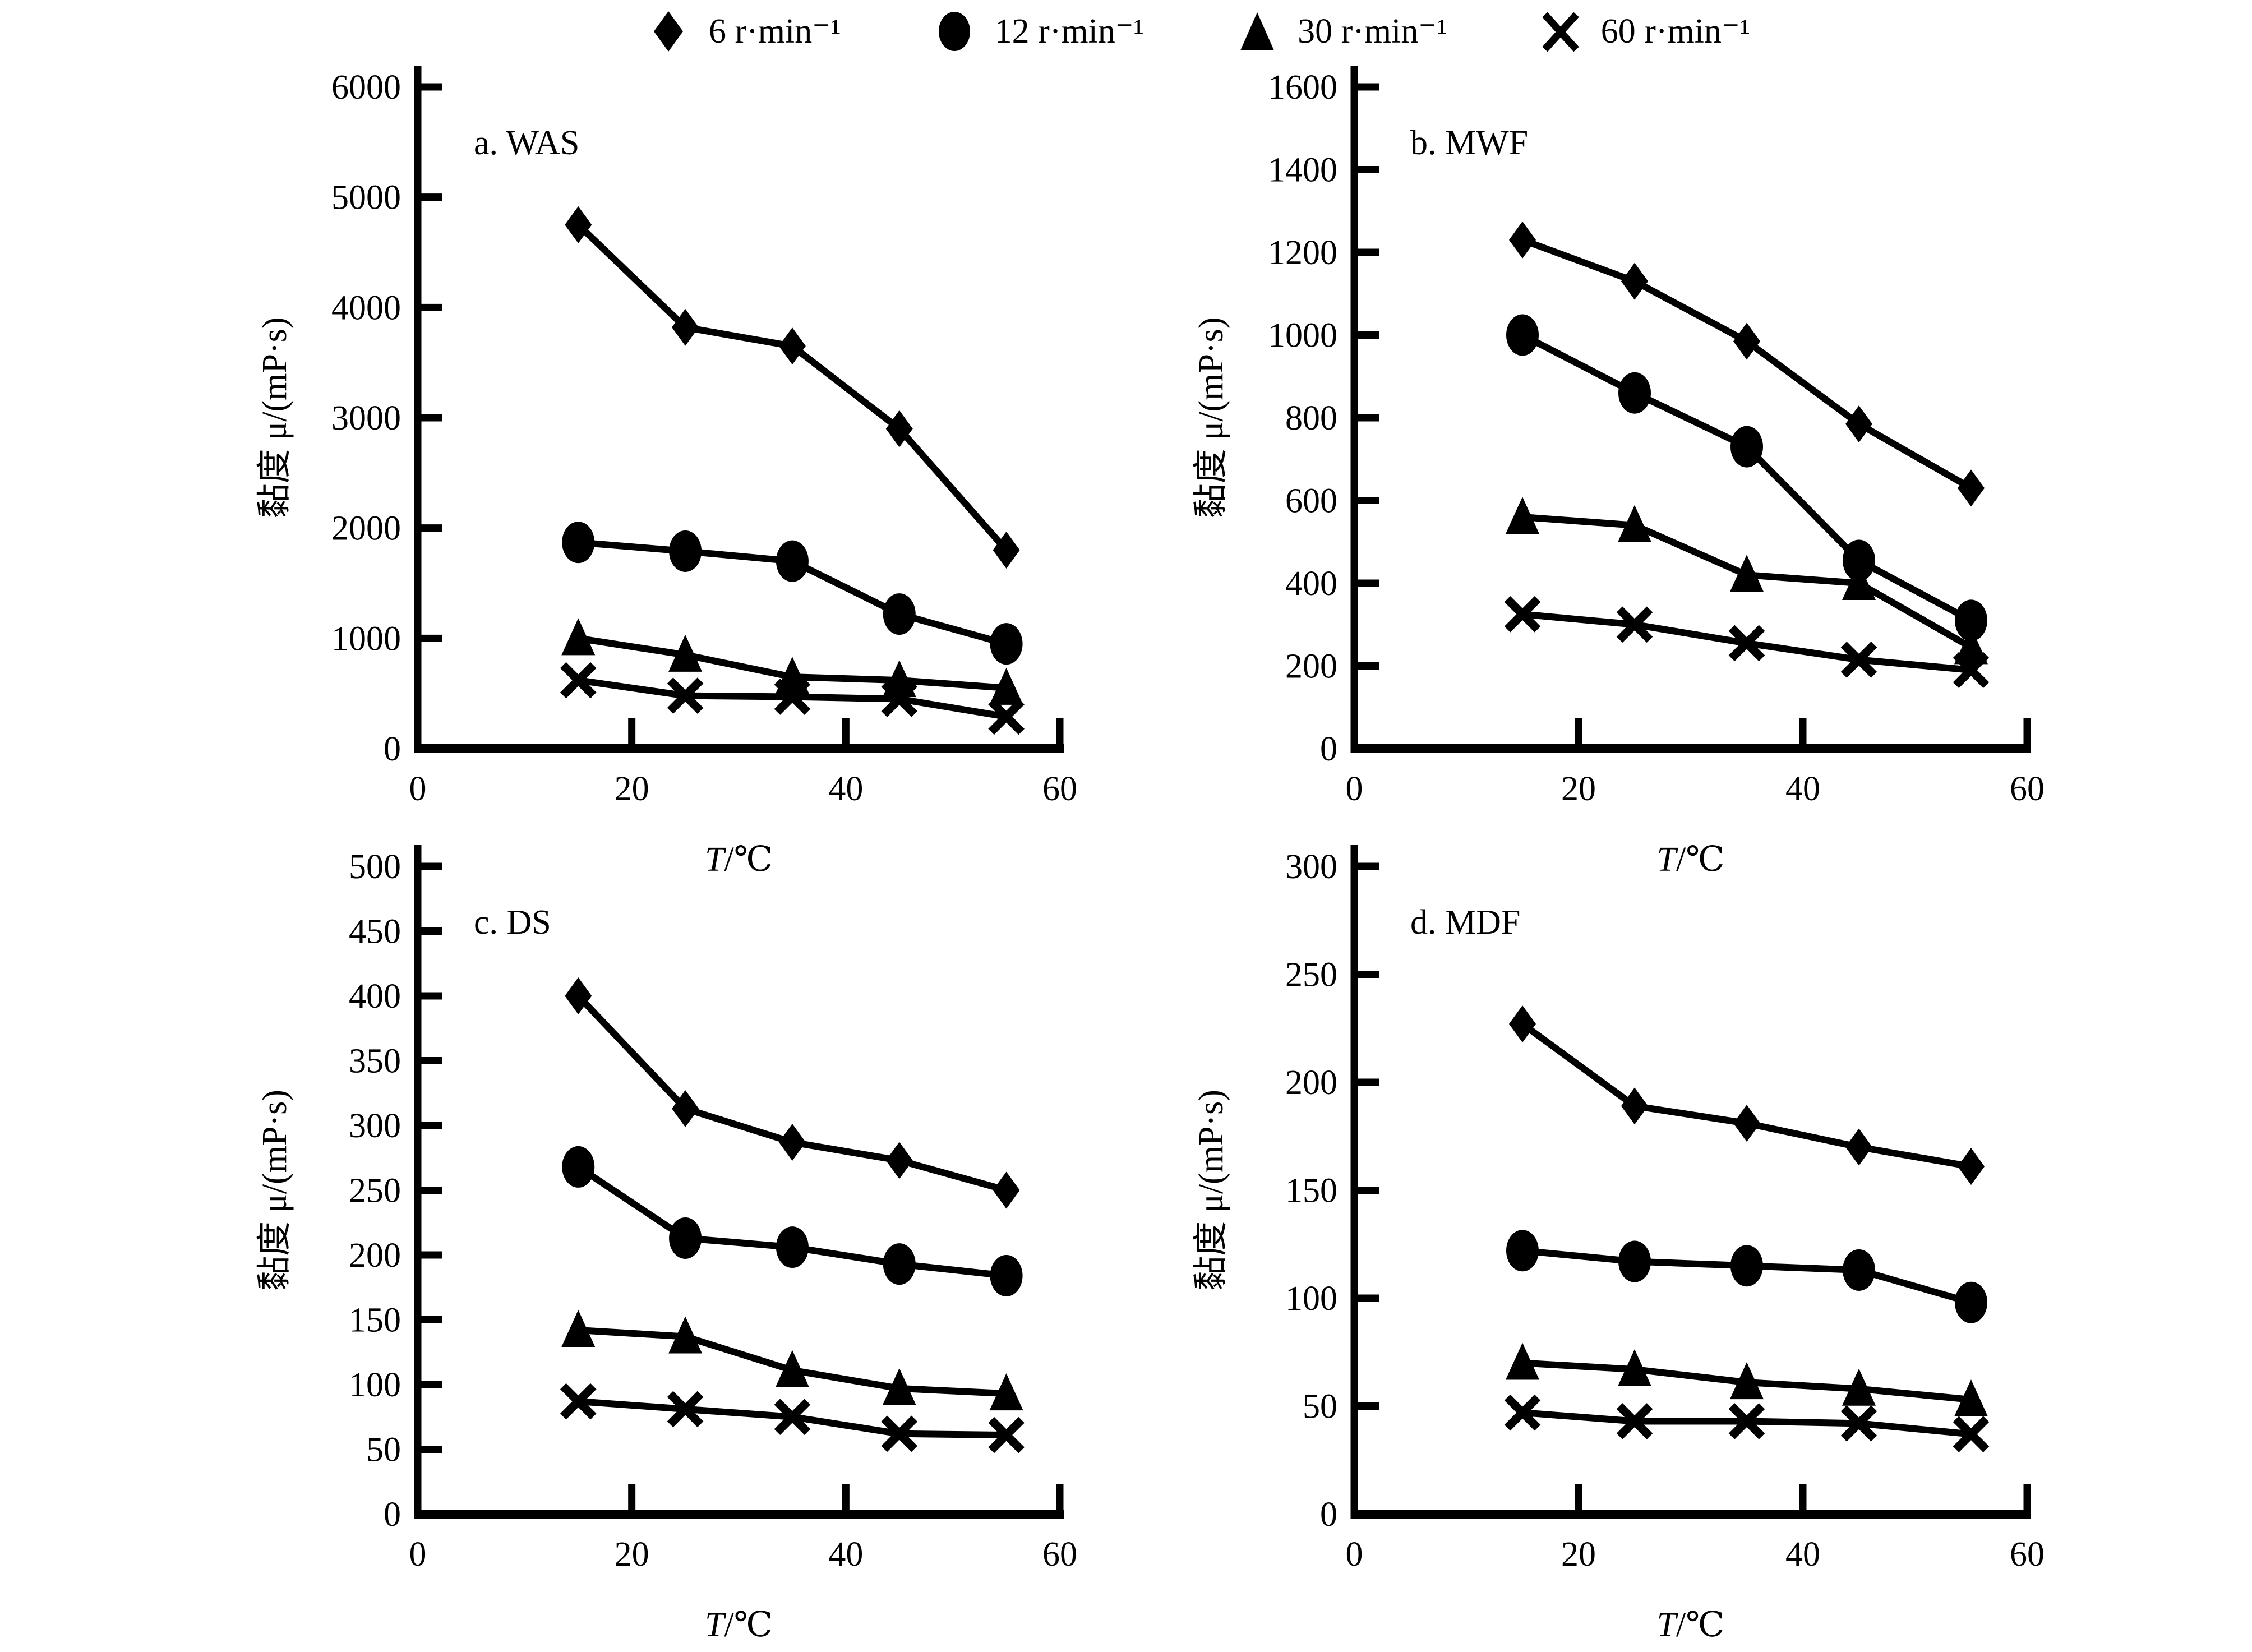 Image resolution: width=2252 pixels, height=1652 pixels. I want to click on y-tick-label: 200, so click(375, 1255).